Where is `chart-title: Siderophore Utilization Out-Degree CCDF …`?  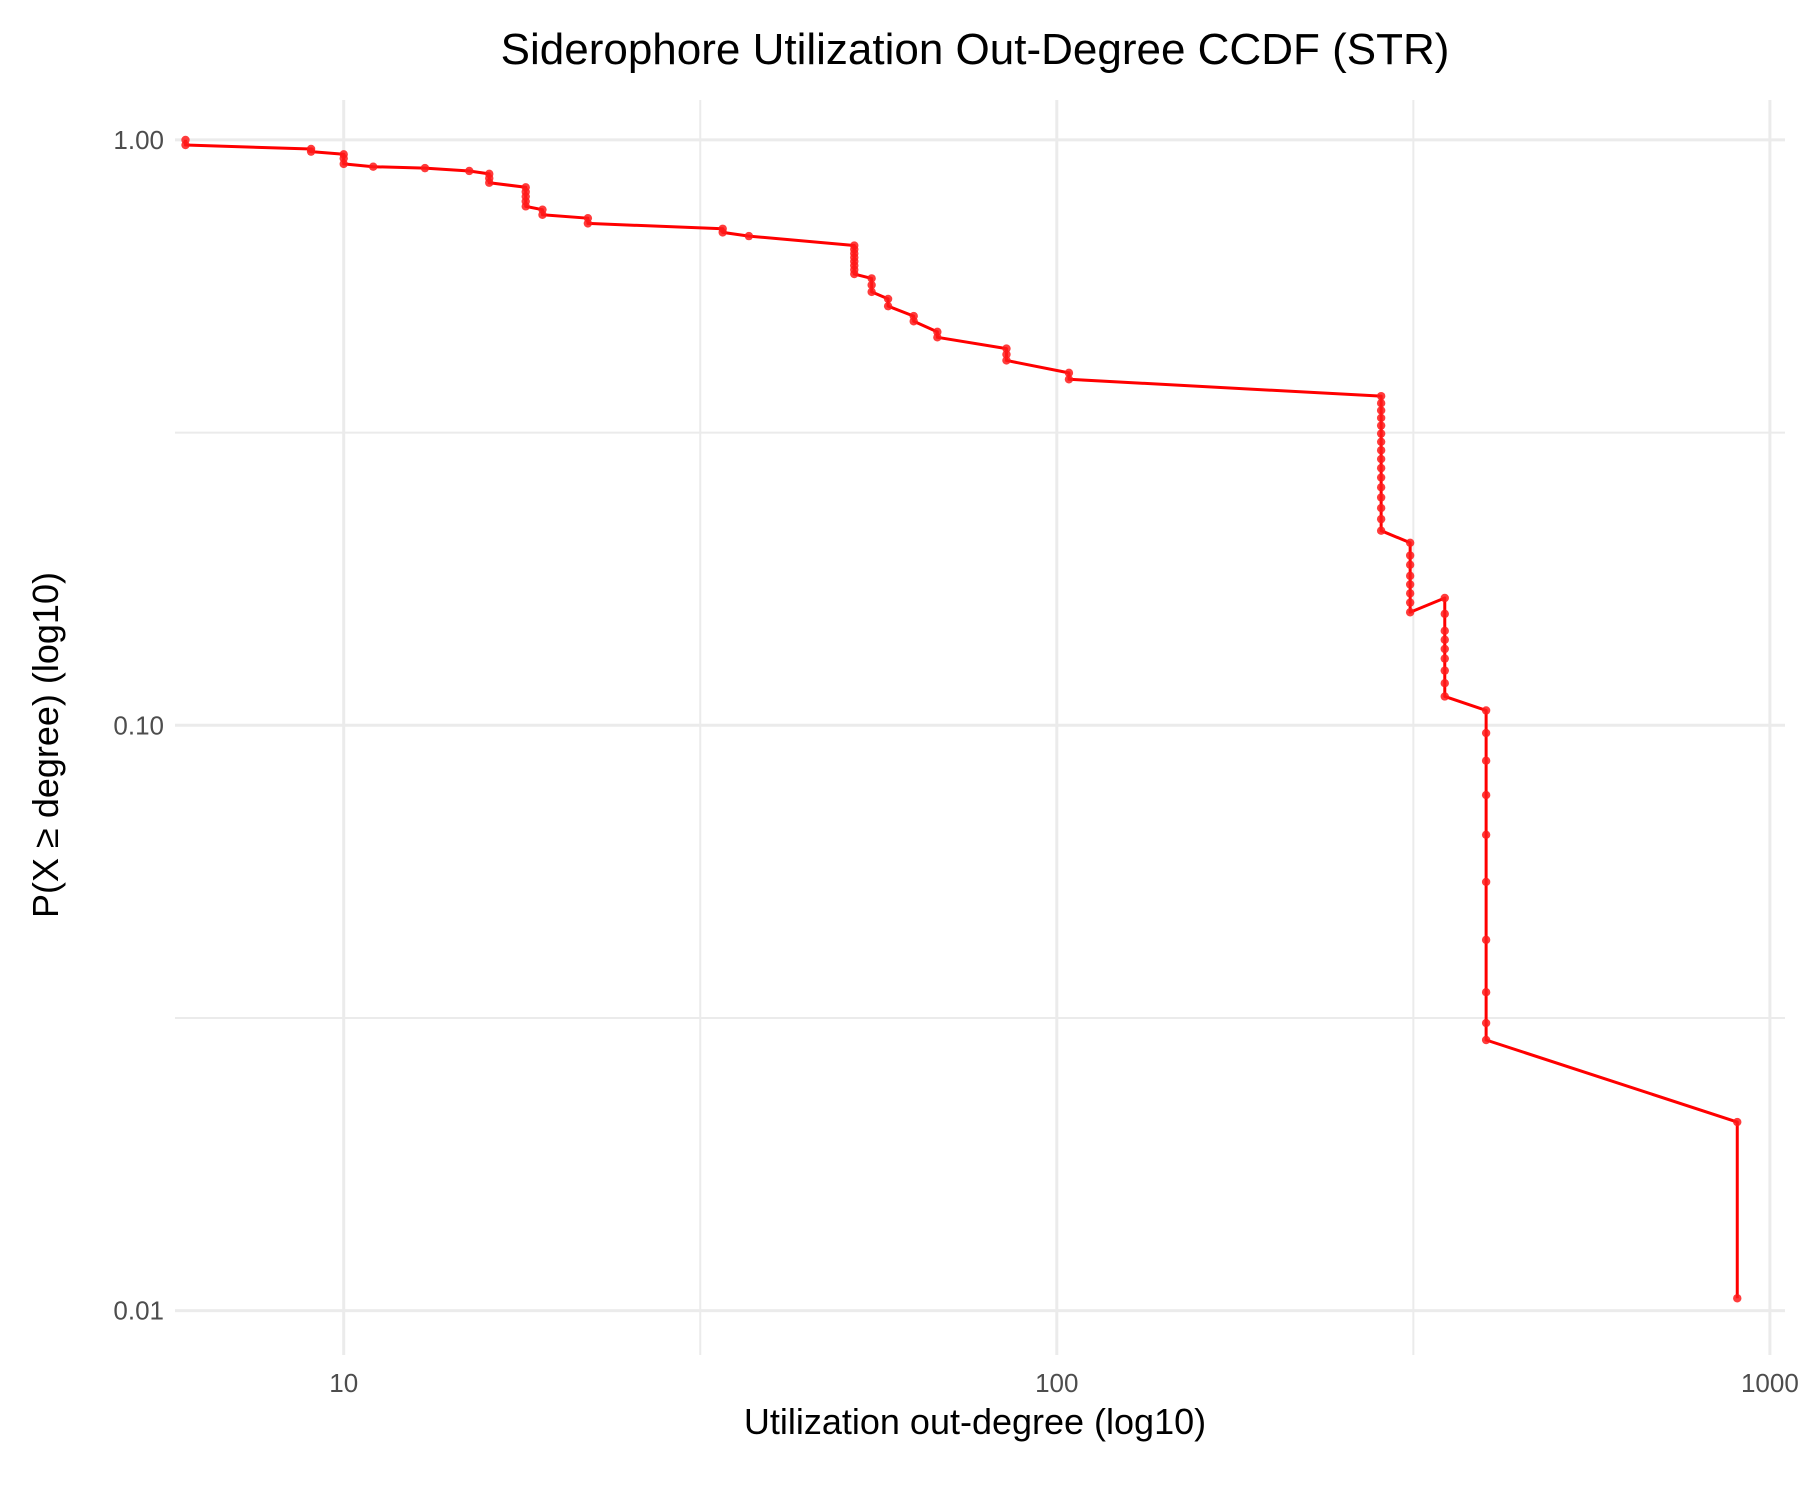 chart-title: Siderophore Utilization Out-Degree CCDF … is located at coordinates (975, 49).